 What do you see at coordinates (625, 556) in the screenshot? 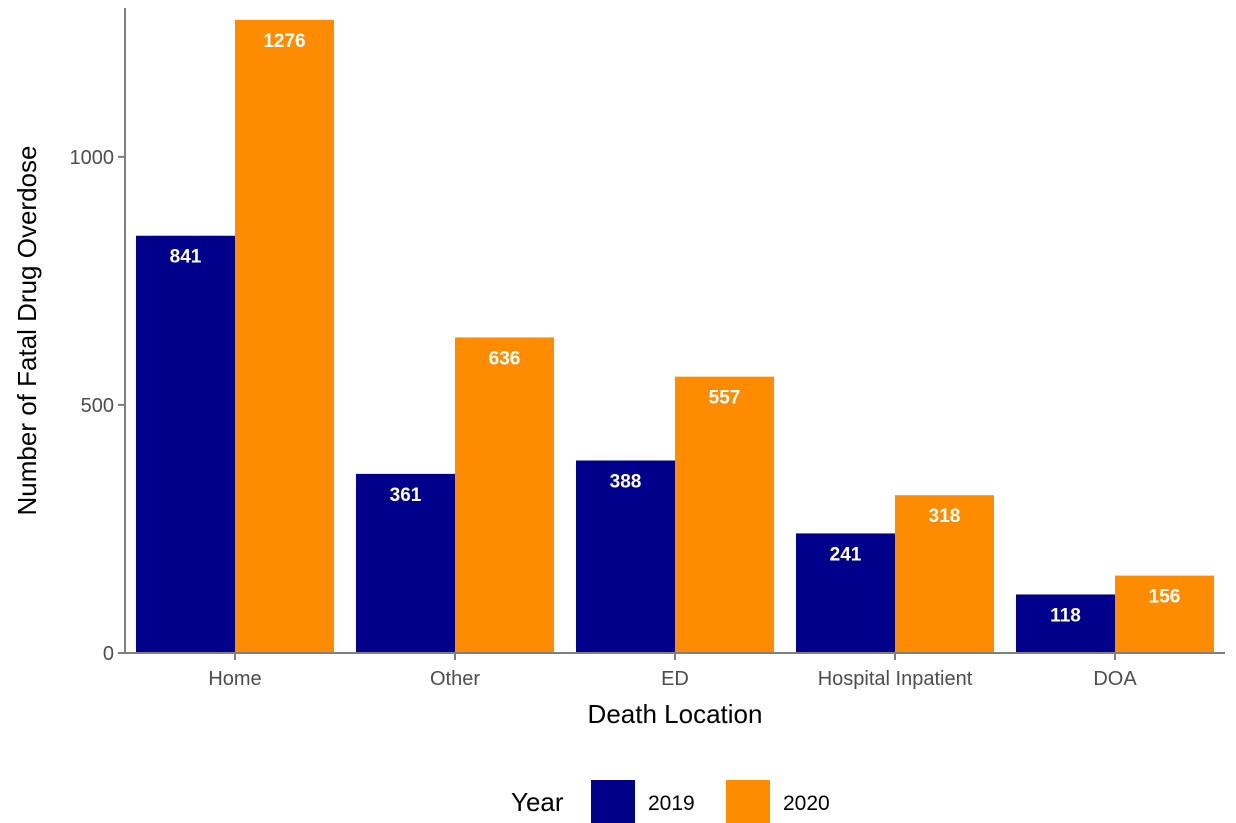
I see `bar-ed-2019` at bounding box center [625, 556].